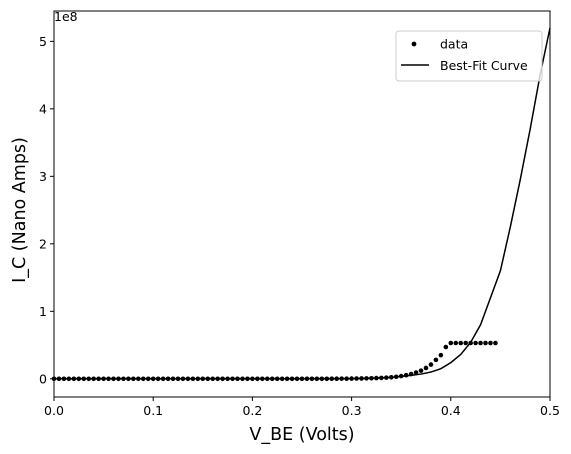 This screenshot has width=571, height=454. I want to click on x-tick-label: 0.0, so click(54, 410).